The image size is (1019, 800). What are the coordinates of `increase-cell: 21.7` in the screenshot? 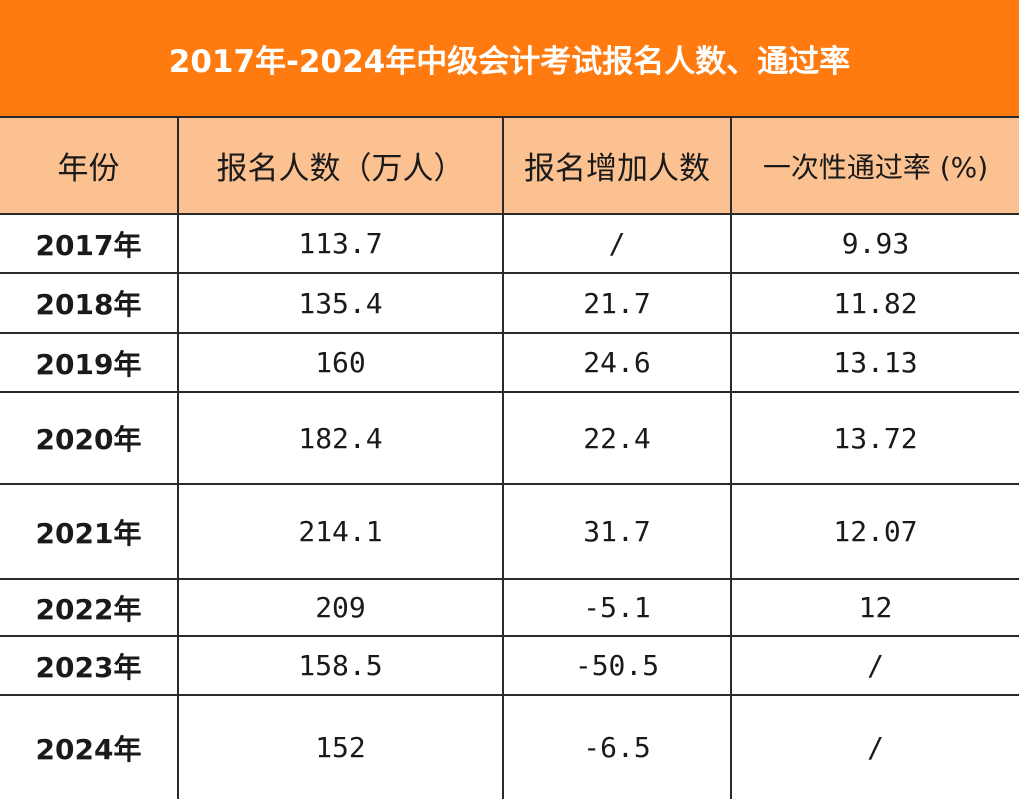 It's located at (617, 303).